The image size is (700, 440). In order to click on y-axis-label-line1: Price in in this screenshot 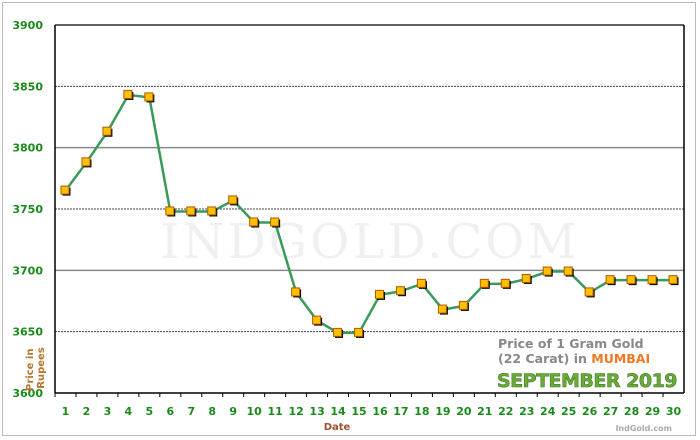, I will do `click(30, 370)`.